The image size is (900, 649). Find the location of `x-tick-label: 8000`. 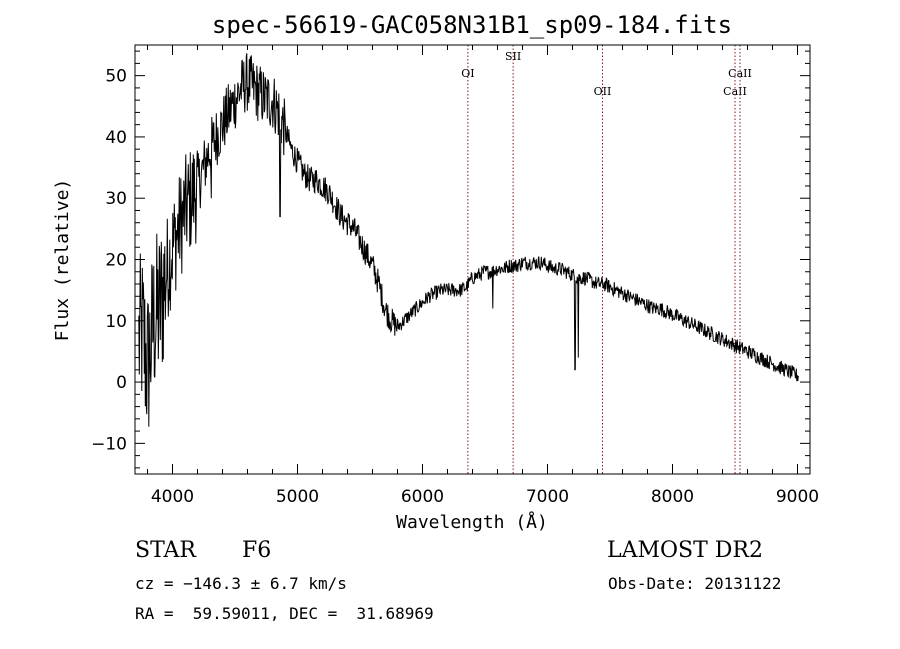

x-tick-label: 8000 is located at coordinates (672, 497).